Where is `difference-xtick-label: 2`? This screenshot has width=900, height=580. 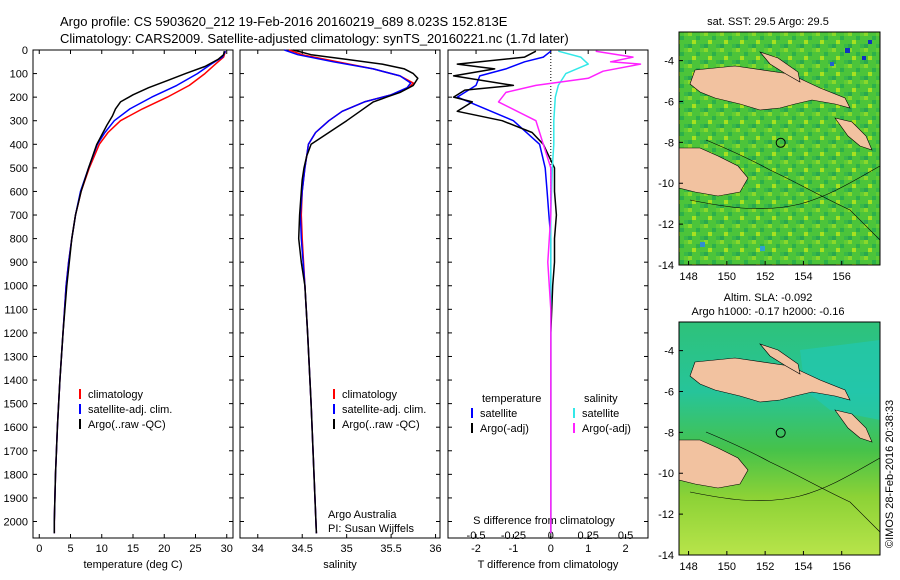 difference-xtick-label: 2 is located at coordinates (626, 549).